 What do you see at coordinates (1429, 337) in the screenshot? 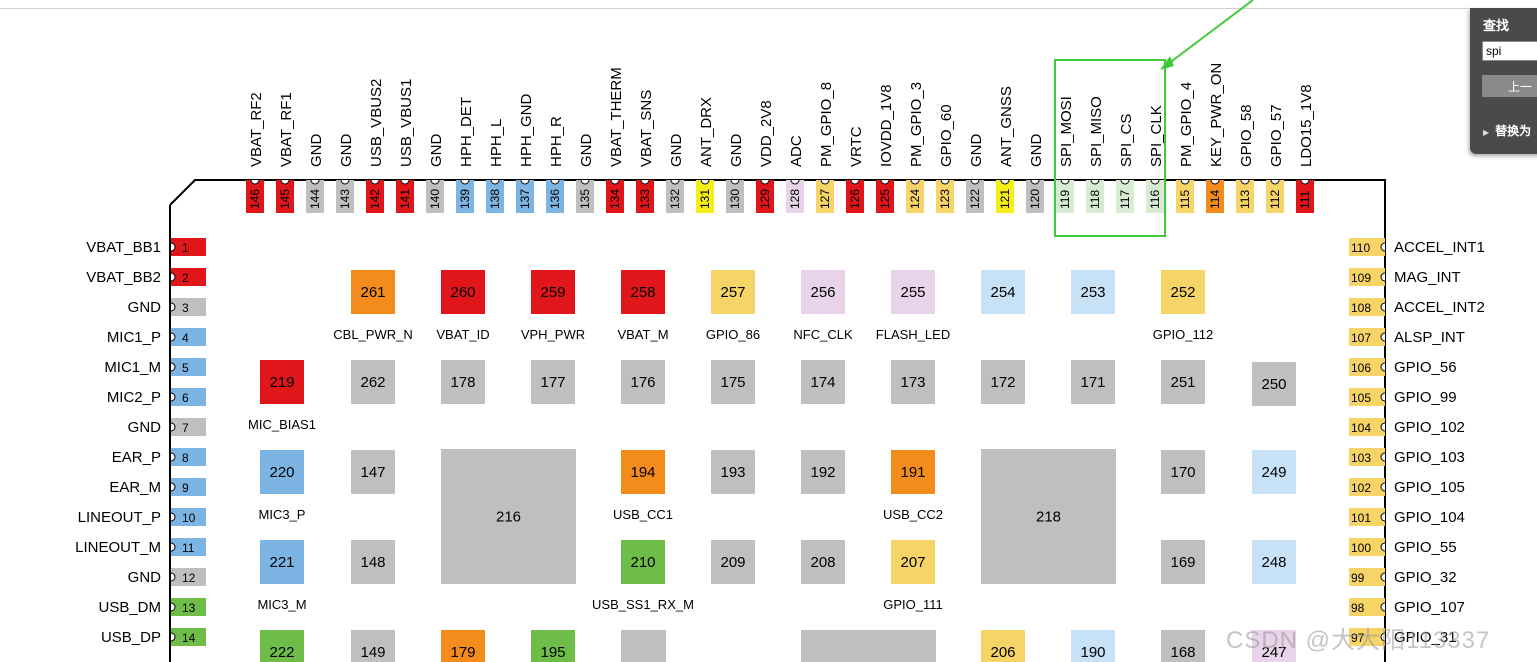
I see `pin-name: ALSP_INT` at bounding box center [1429, 337].